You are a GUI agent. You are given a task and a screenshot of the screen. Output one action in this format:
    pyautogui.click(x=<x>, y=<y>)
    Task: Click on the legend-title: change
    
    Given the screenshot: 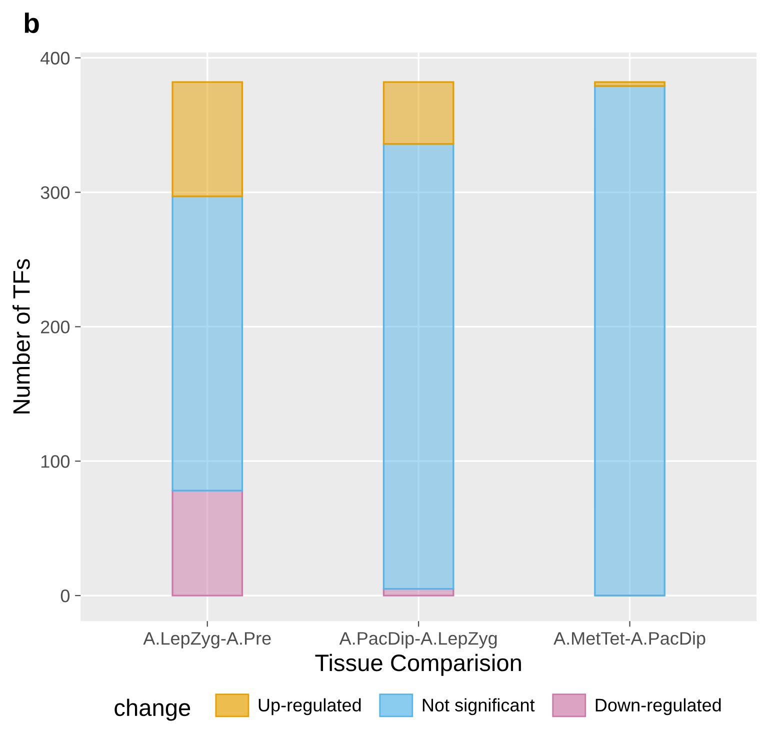 What is the action you would take?
    pyautogui.click(x=152, y=709)
    